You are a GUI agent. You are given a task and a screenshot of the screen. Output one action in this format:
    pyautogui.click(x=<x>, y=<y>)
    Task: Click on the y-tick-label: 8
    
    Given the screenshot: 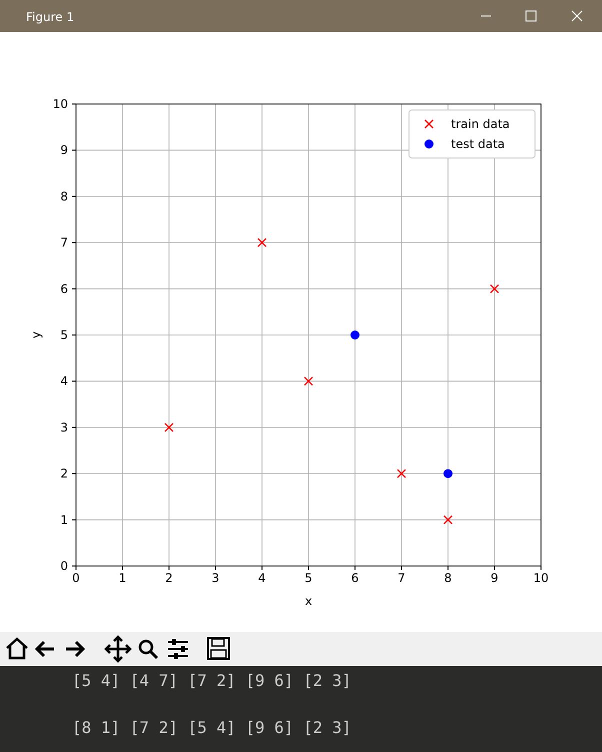 What is the action you would take?
    pyautogui.click(x=64, y=196)
    